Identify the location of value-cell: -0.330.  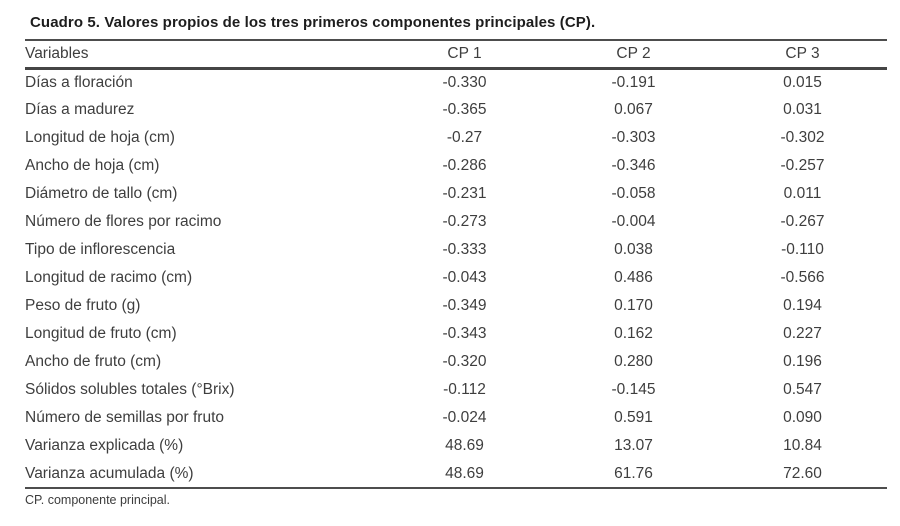
(464, 82).